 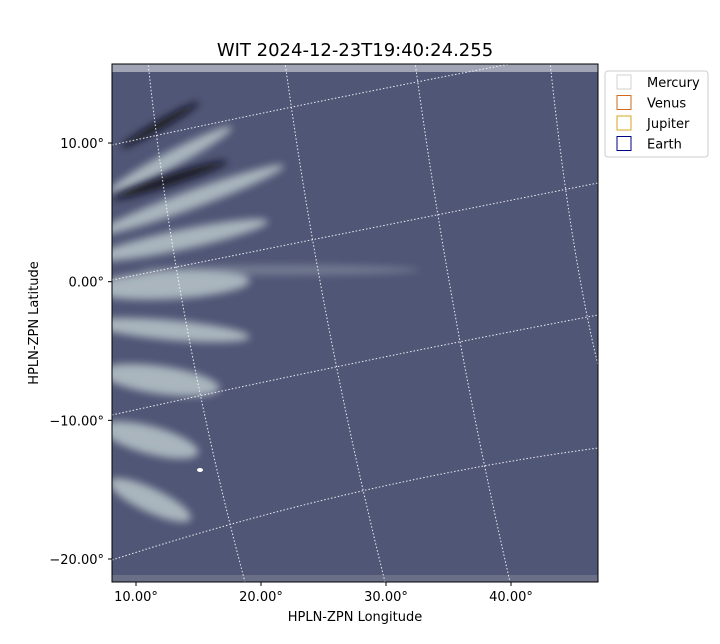 I want to click on legend-label: Venus, so click(x=666, y=104).